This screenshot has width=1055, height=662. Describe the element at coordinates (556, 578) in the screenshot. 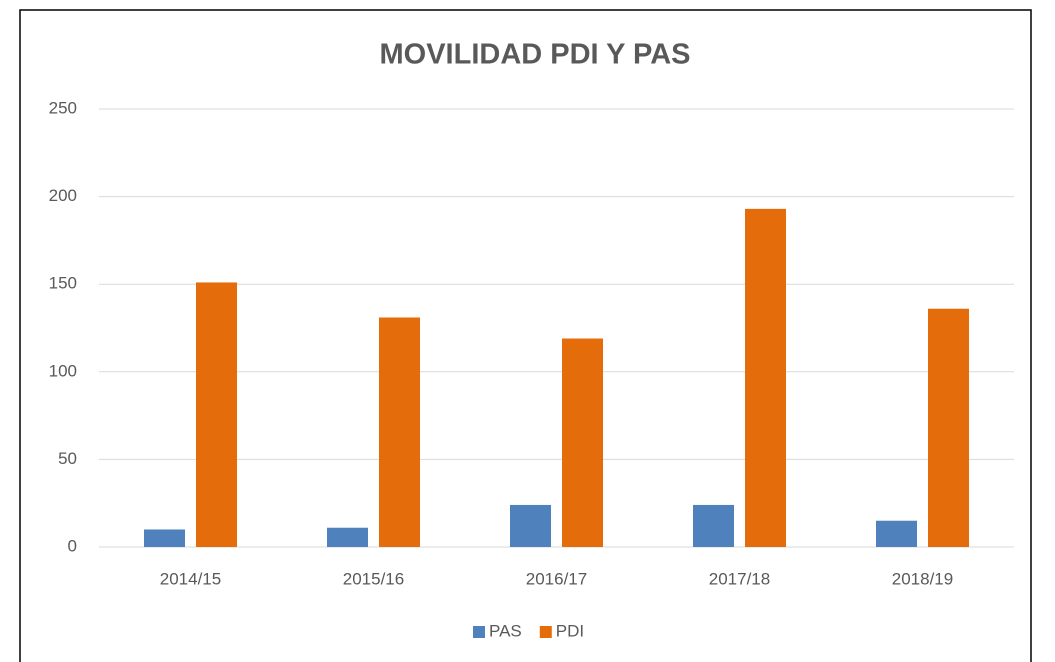

I see `x-tick-label: 2016/17` at that location.